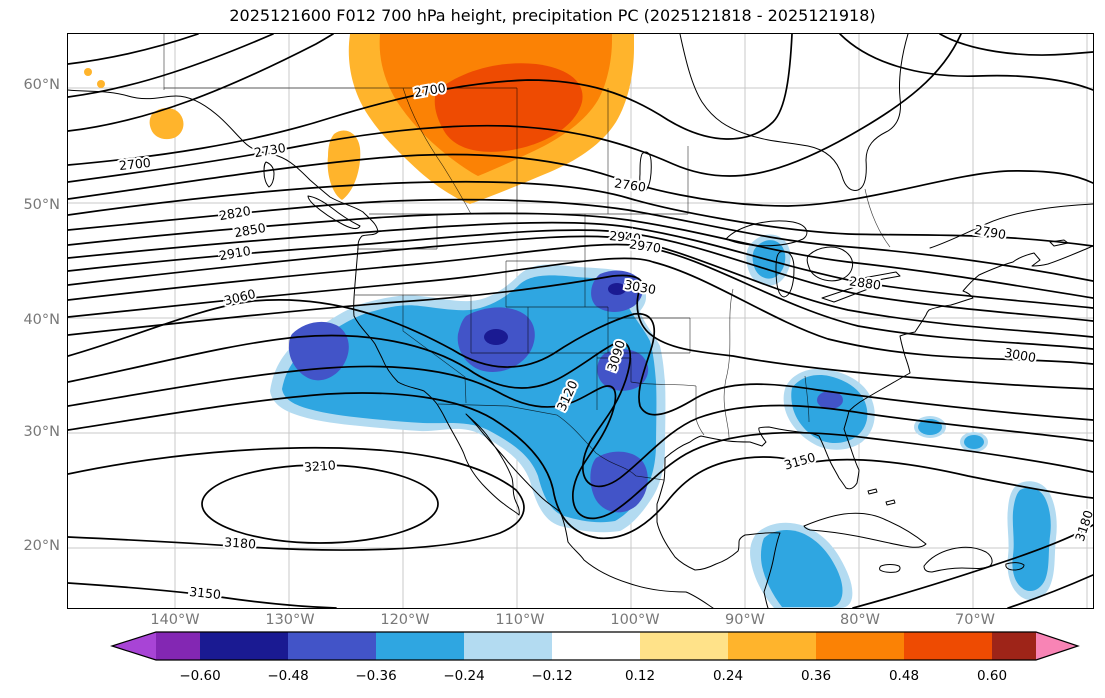  What do you see at coordinates (344, 165) in the screenshot?
I see `pc-positive-gold-coastal-sliver` at bounding box center [344, 165].